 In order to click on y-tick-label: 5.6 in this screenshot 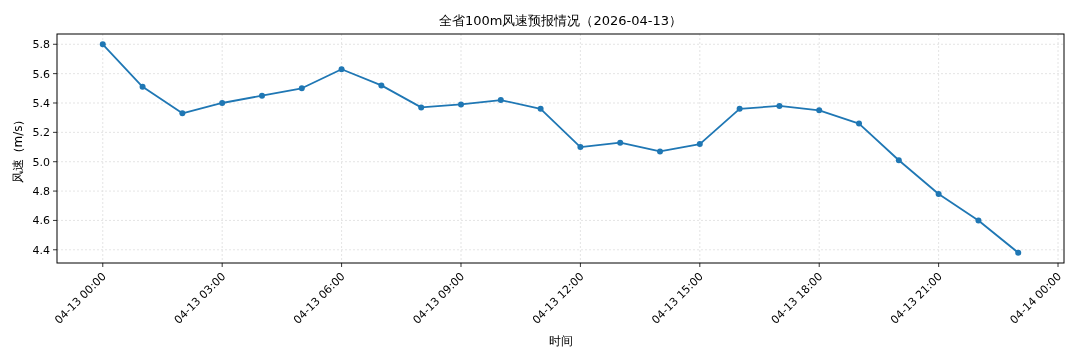, I will do `click(41, 74)`.